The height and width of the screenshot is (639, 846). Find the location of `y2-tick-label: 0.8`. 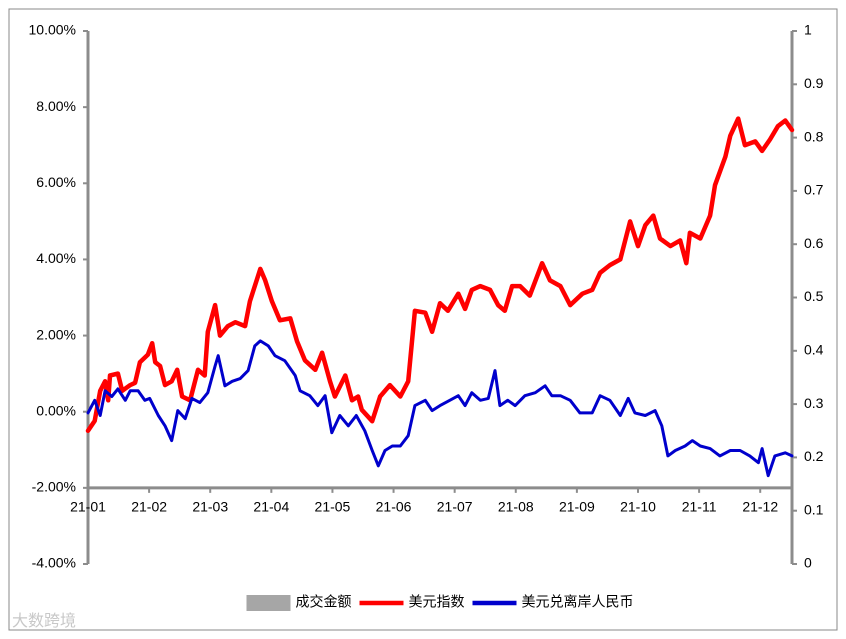

y2-tick-label: 0.8 is located at coordinates (814, 136).